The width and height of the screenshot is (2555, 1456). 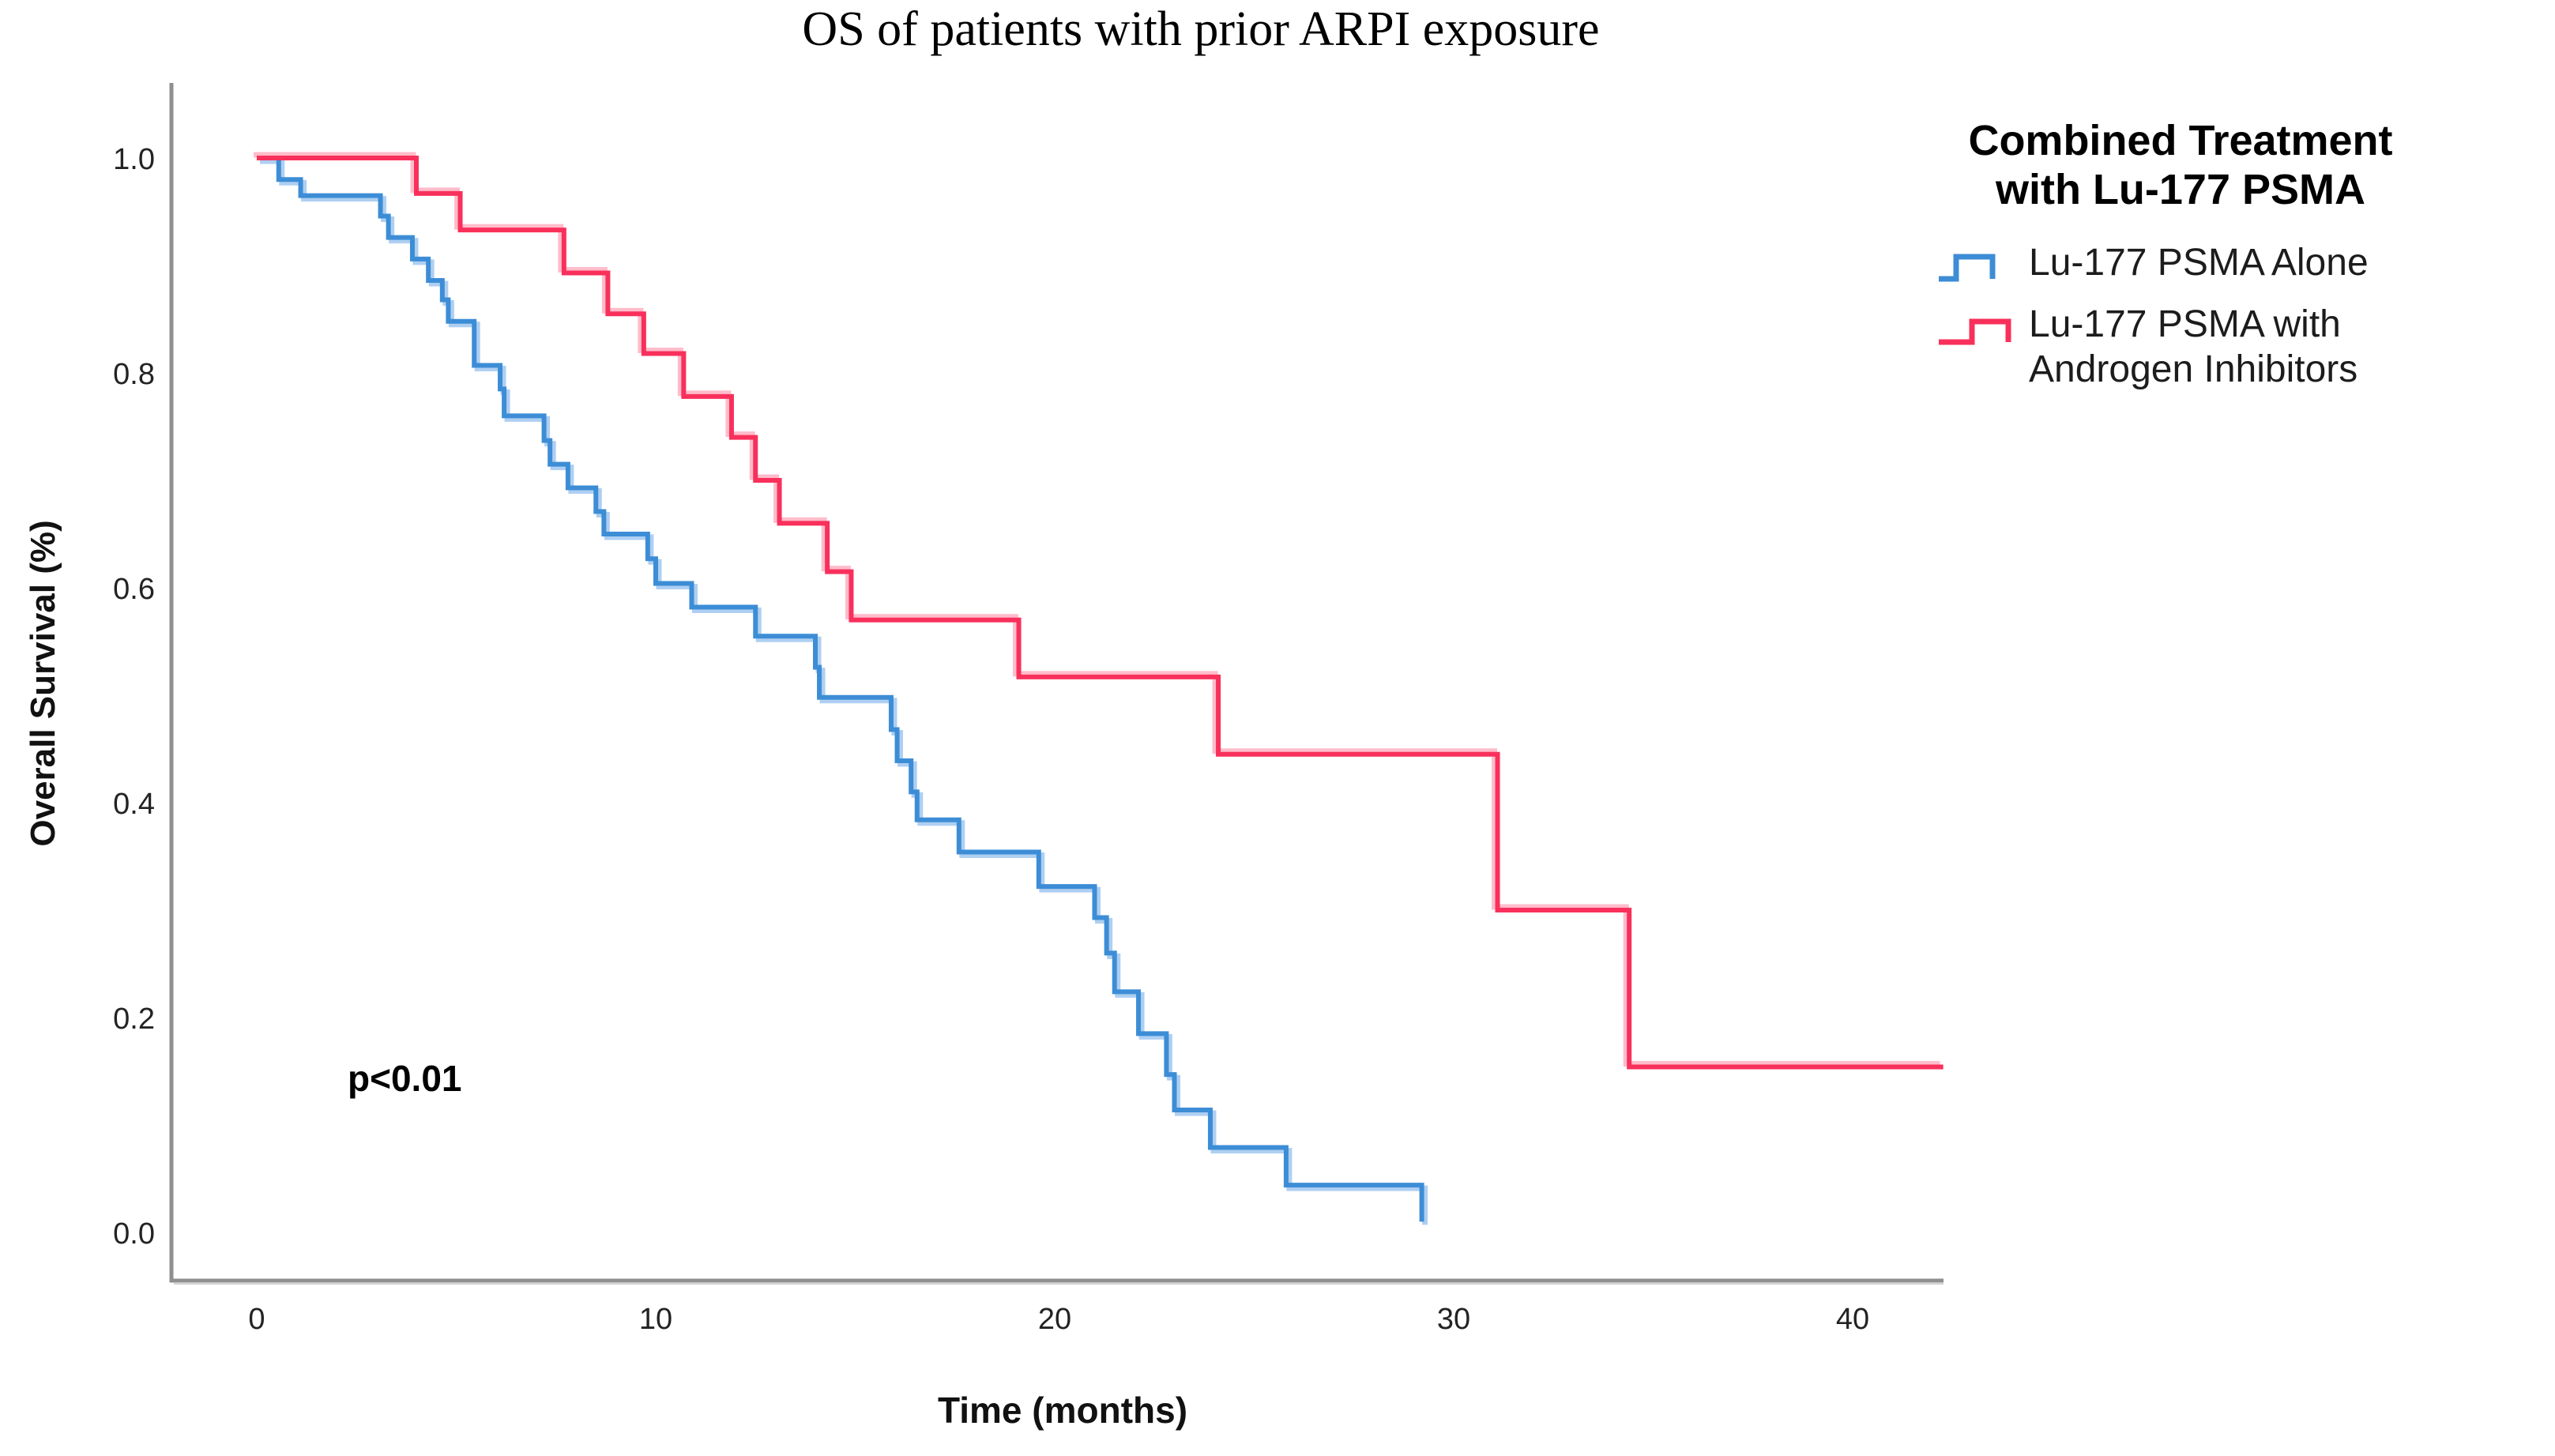 I want to click on y-tick-label: 0.8, so click(x=134, y=374).